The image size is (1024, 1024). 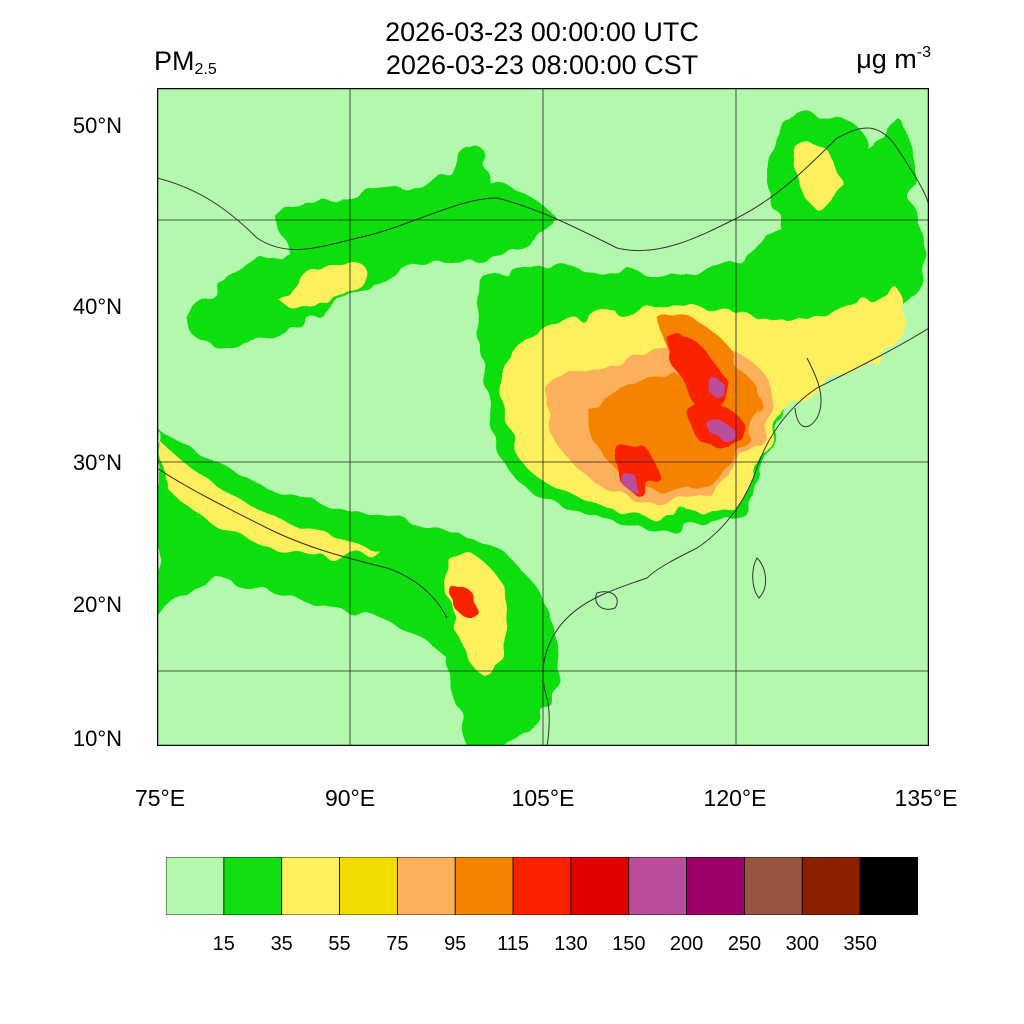 What do you see at coordinates (543, 798) in the screenshot?
I see `lon-label-105: 105°E` at bounding box center [543, 798].